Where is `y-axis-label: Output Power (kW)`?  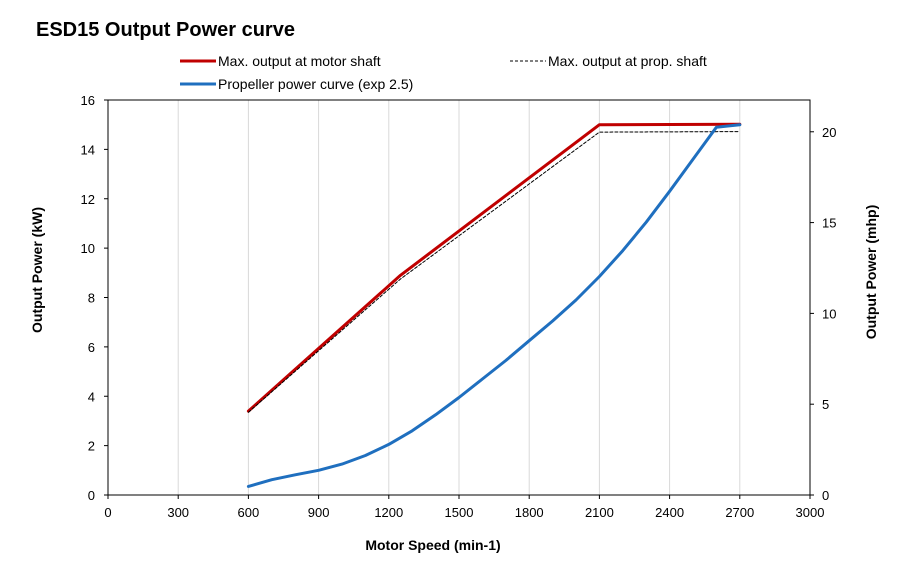 y-axis-label: Output Power (kW) is located at coordinates (37, 270).